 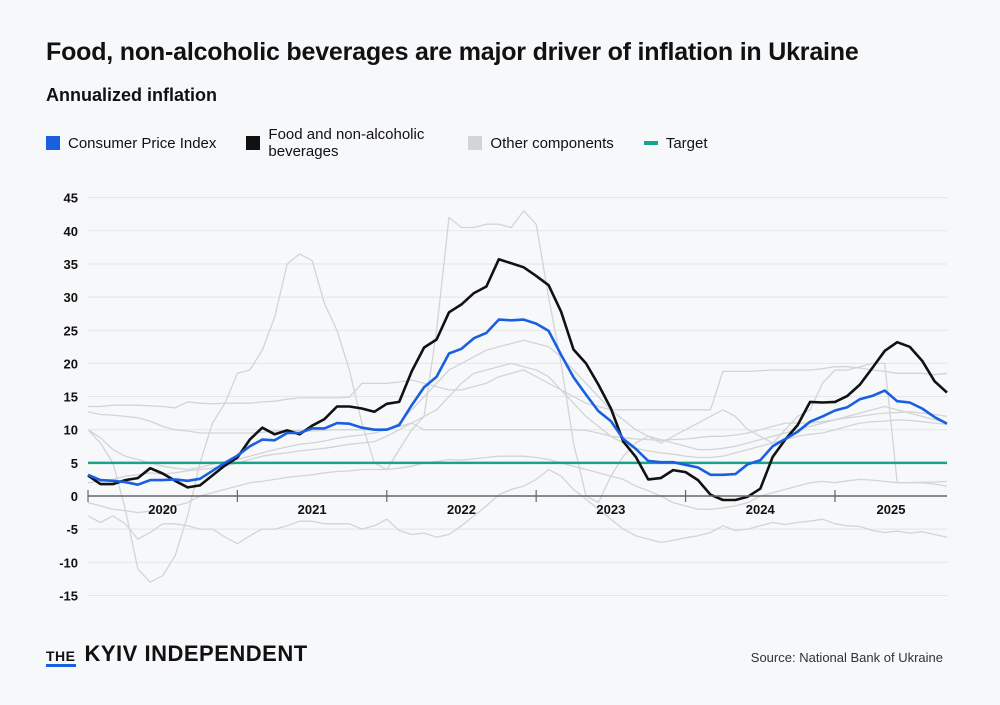 What do you see at coordinates (346, 143) in the screenshot?
I see `legend-label: Food and non-alcoholic beverages` at bounding box center [346, 143].